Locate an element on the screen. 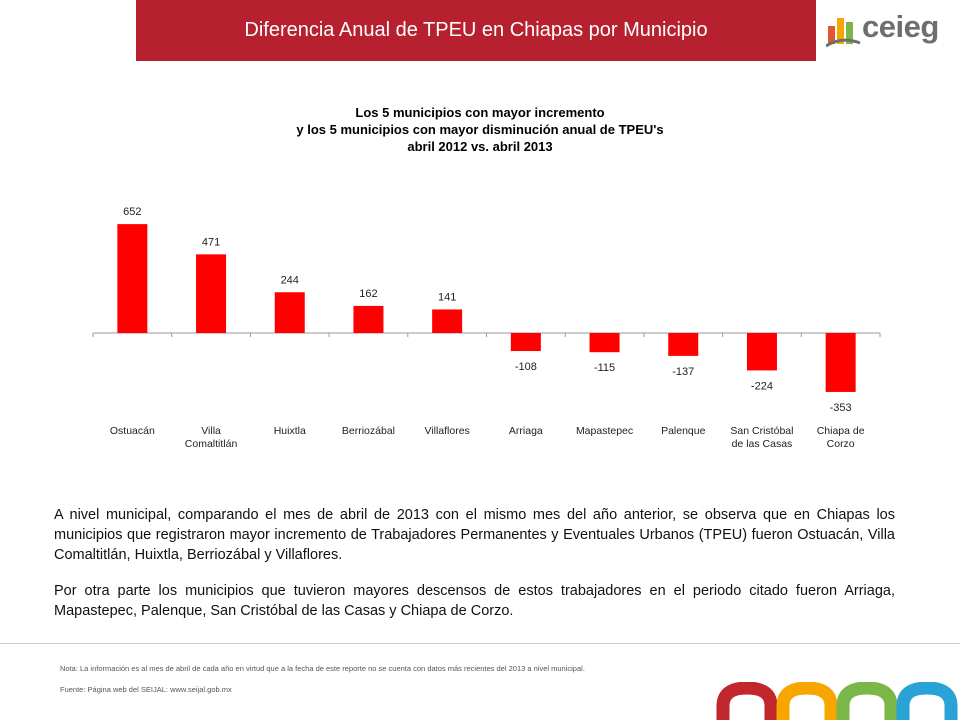 The image size is (960, 720). data-label: 141 is located at coordinates (447, 297).